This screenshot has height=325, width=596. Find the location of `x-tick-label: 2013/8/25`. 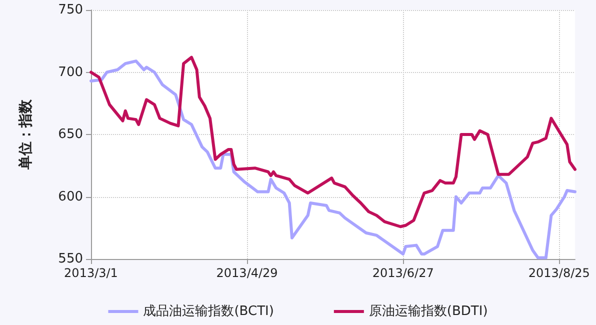

x-tick-label: 2013/8/25 is located at coordinates (559, 273).